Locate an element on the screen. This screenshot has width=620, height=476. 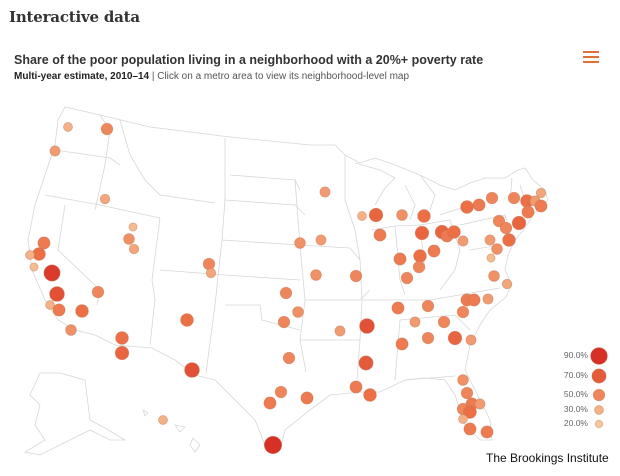
subtitle-estimate: Multi-year estimate, 2010–14 is located at coordinates (82, 76).